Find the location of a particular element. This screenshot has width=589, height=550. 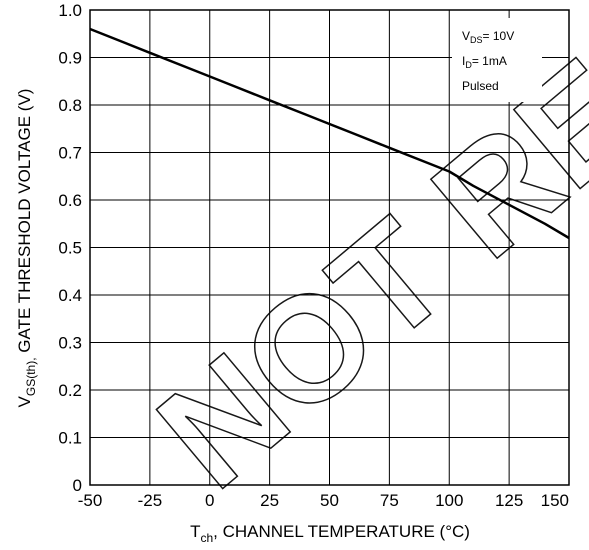

y-axis-title-main: V is located at coordinates (24, 401).